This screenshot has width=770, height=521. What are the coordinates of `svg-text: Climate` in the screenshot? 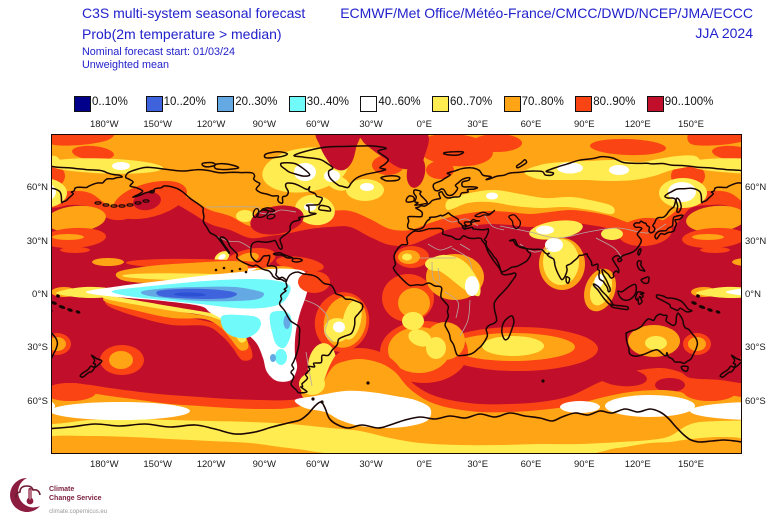 It's located at (61, 489).